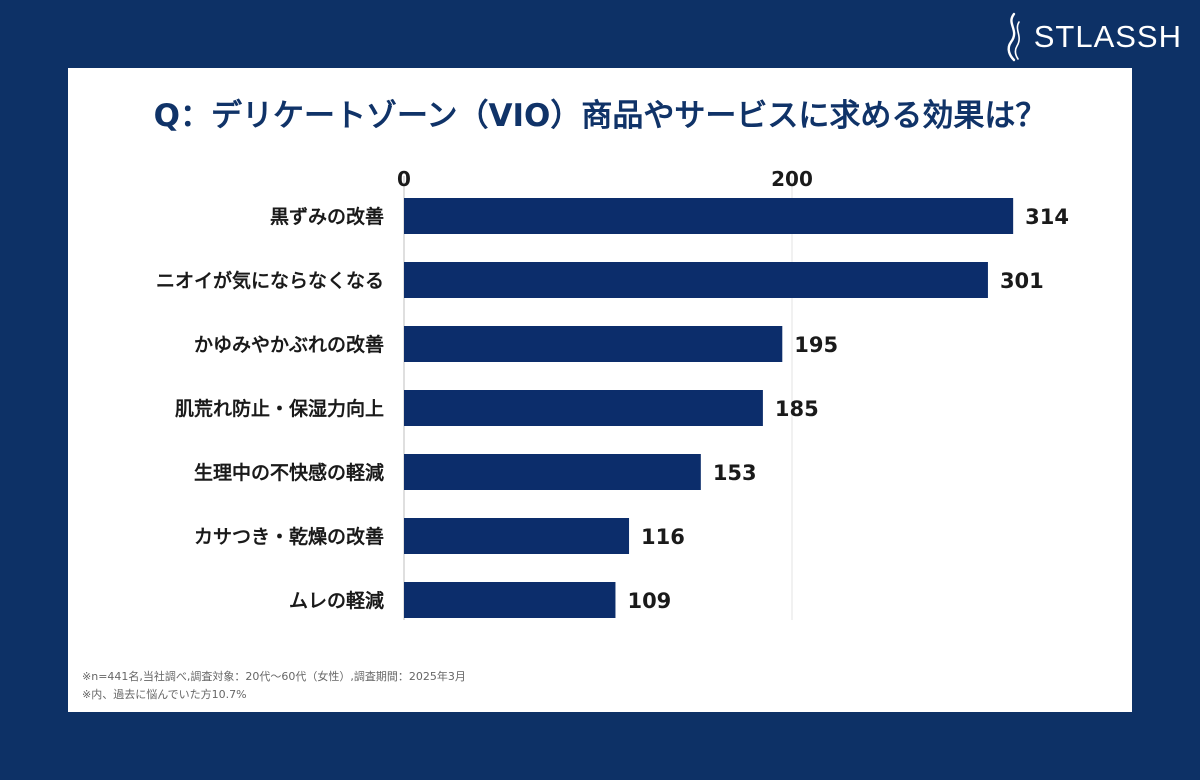 This screenshot has height=780, width=1200. I want to click on category-label: ムレの軽減, so click(336, 600).